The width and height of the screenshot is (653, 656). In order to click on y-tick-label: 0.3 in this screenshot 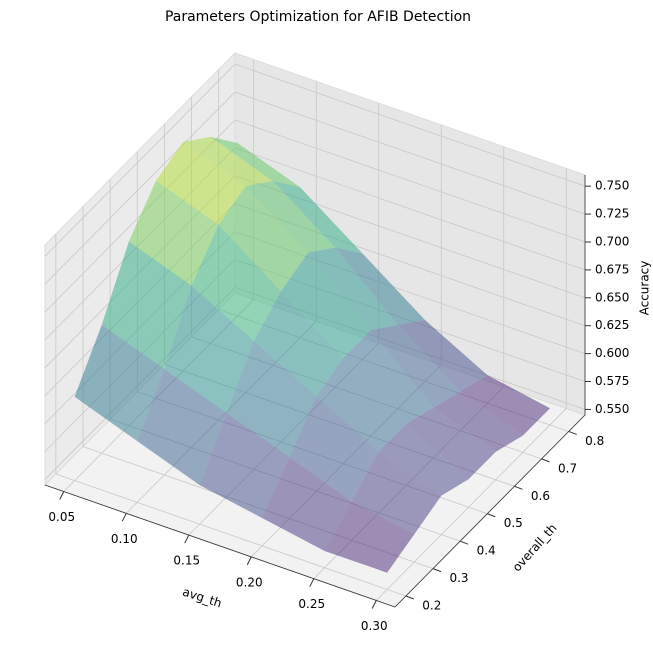, I will do `click(458, 578)`.